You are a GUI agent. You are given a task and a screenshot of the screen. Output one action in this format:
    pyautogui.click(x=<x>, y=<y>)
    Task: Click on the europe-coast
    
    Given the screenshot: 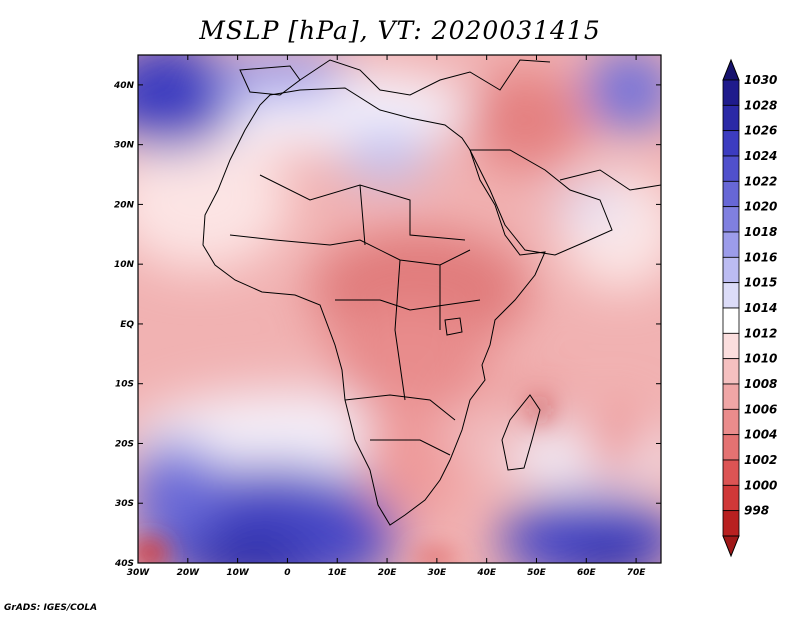 What is the action you would take?
    pyautogui.click(x=425, y=77)
    